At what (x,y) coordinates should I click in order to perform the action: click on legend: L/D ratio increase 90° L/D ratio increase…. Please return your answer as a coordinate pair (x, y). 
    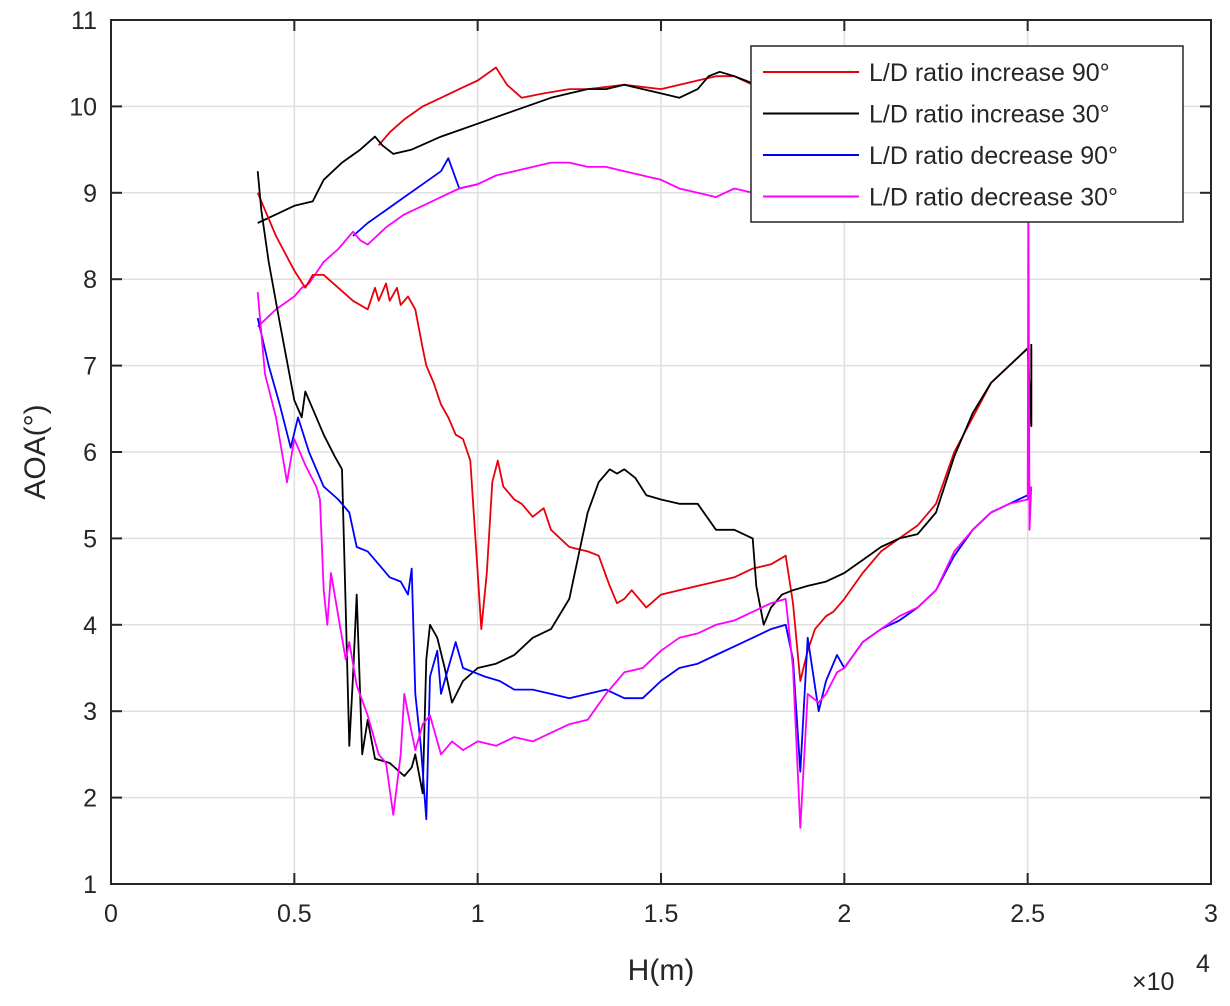
    Looking at the image, I should click on (967, 134).